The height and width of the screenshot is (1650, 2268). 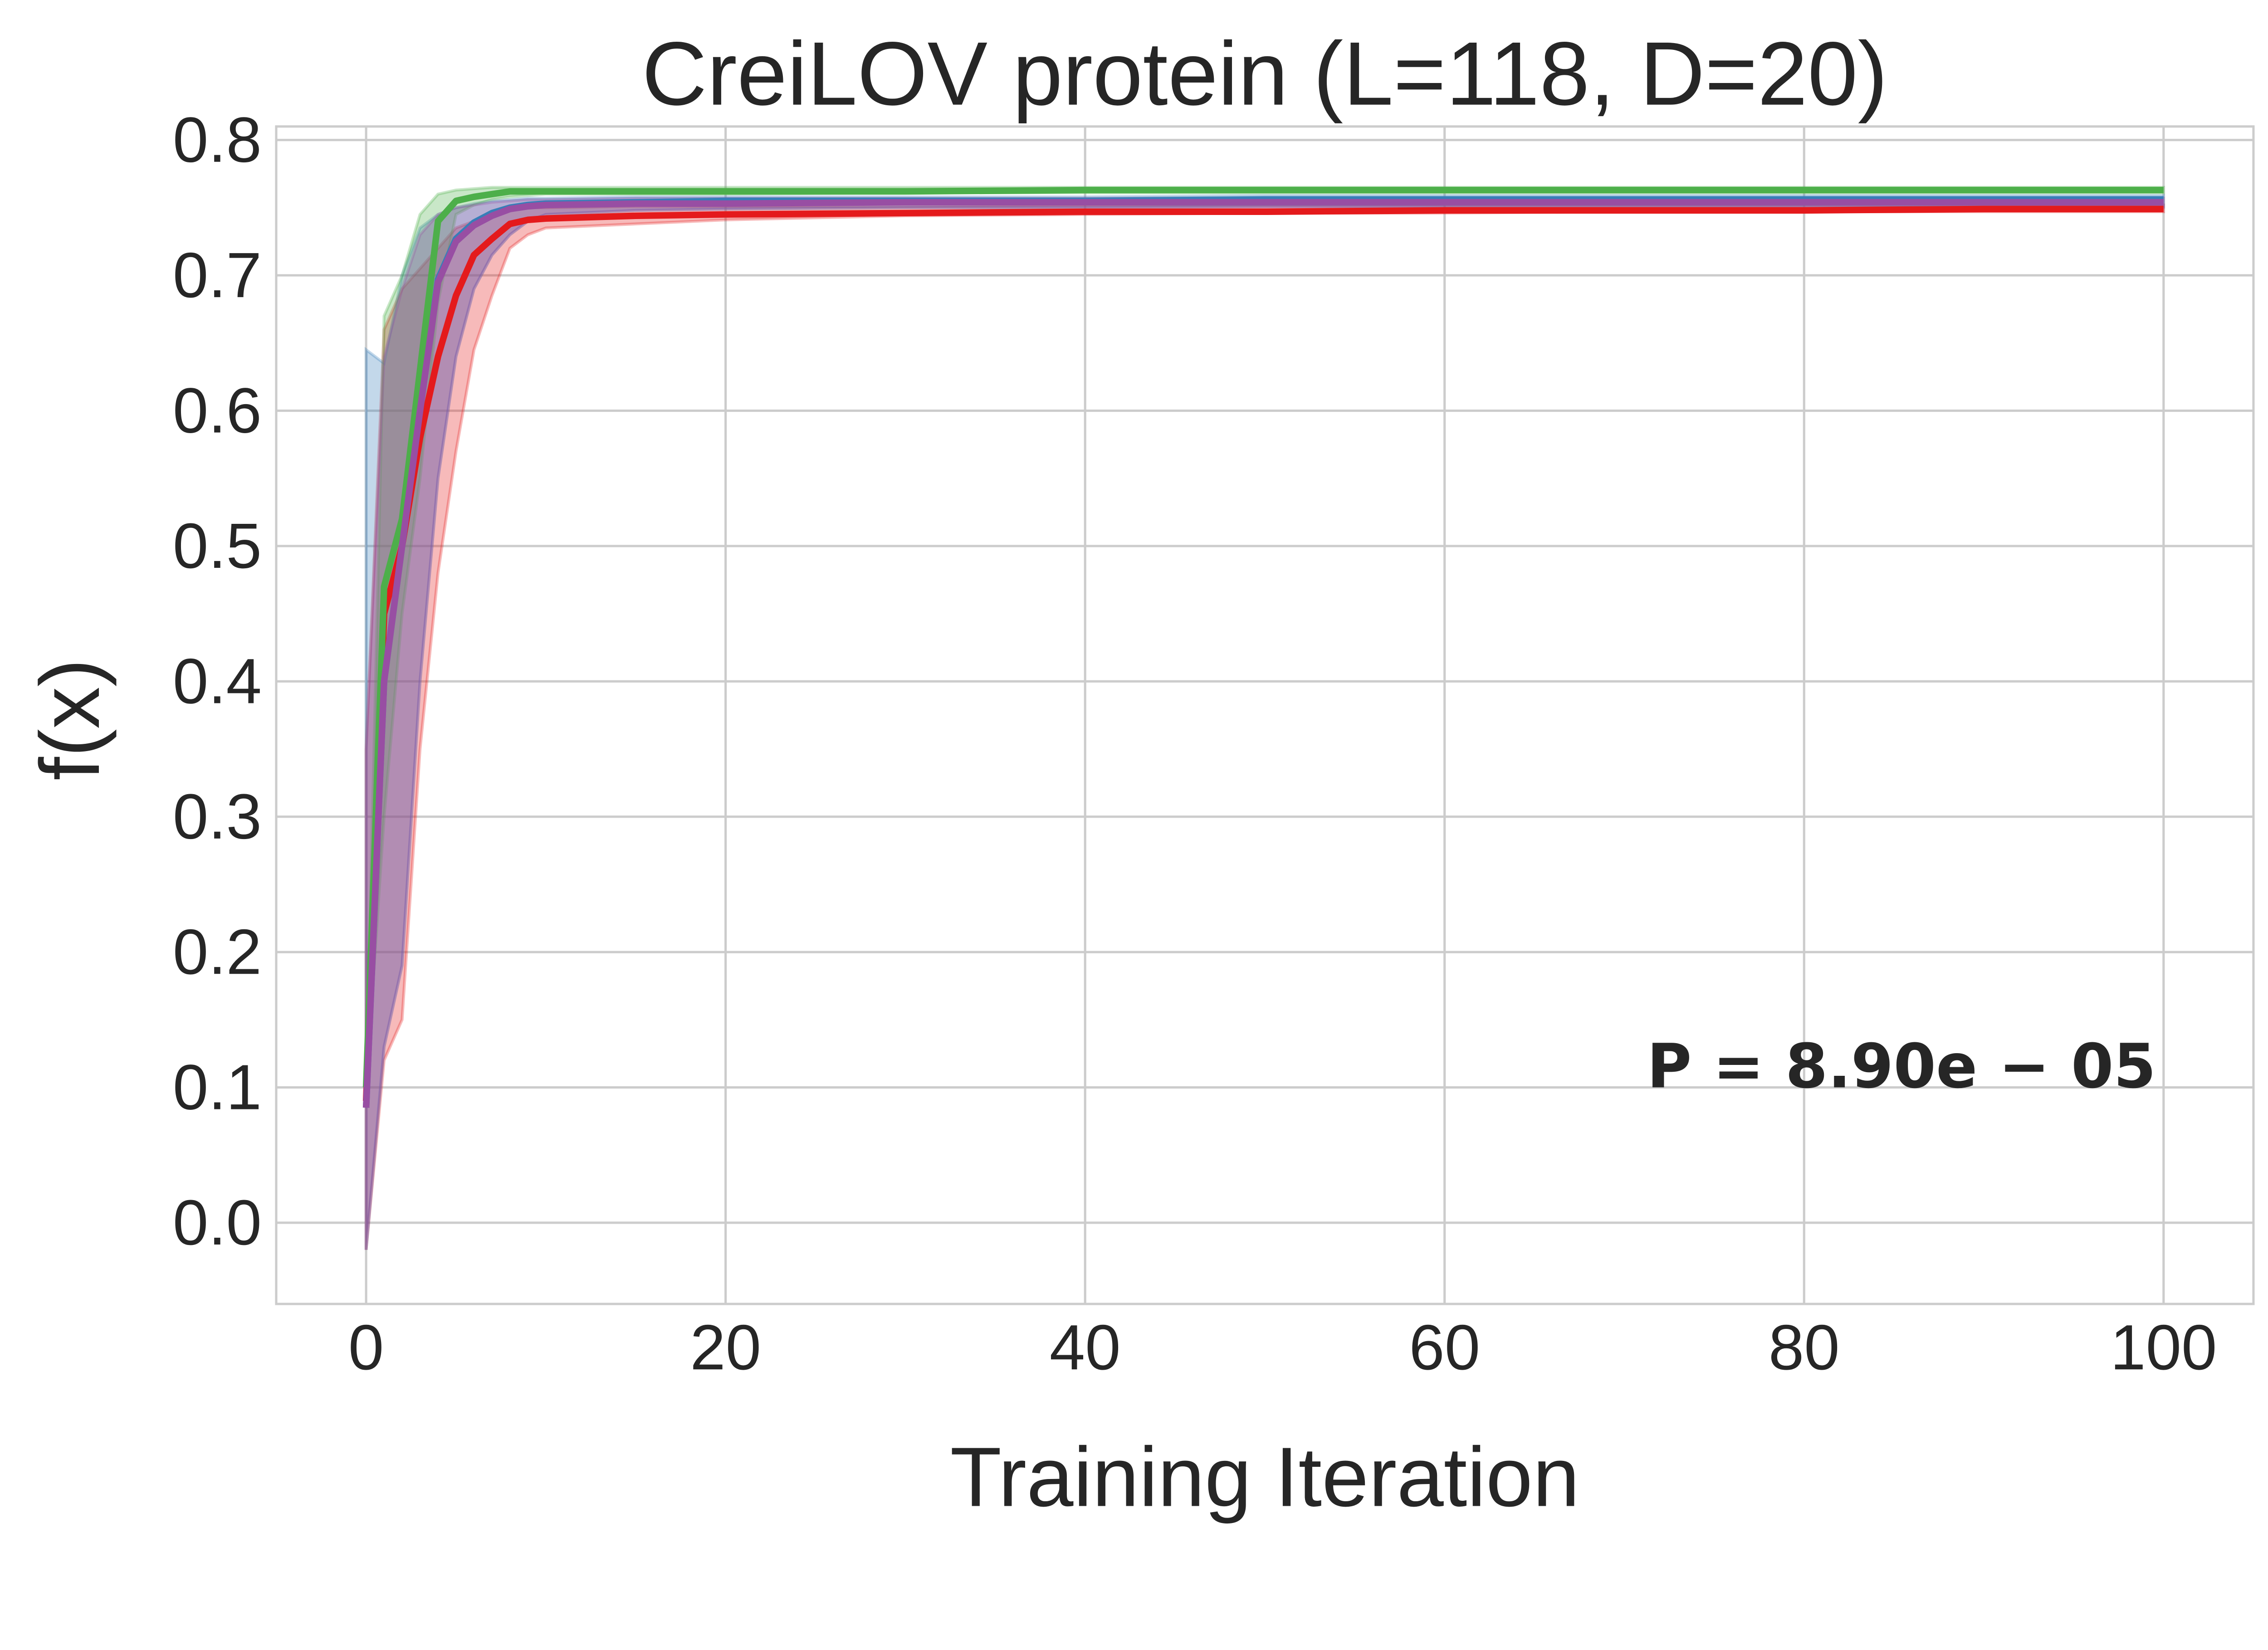 I want to click on y-tick-labels: 0.0 0.1 0.2 0.3 0.4 0.5 0.6 0.7 0.8, so click(x=218, y=681).